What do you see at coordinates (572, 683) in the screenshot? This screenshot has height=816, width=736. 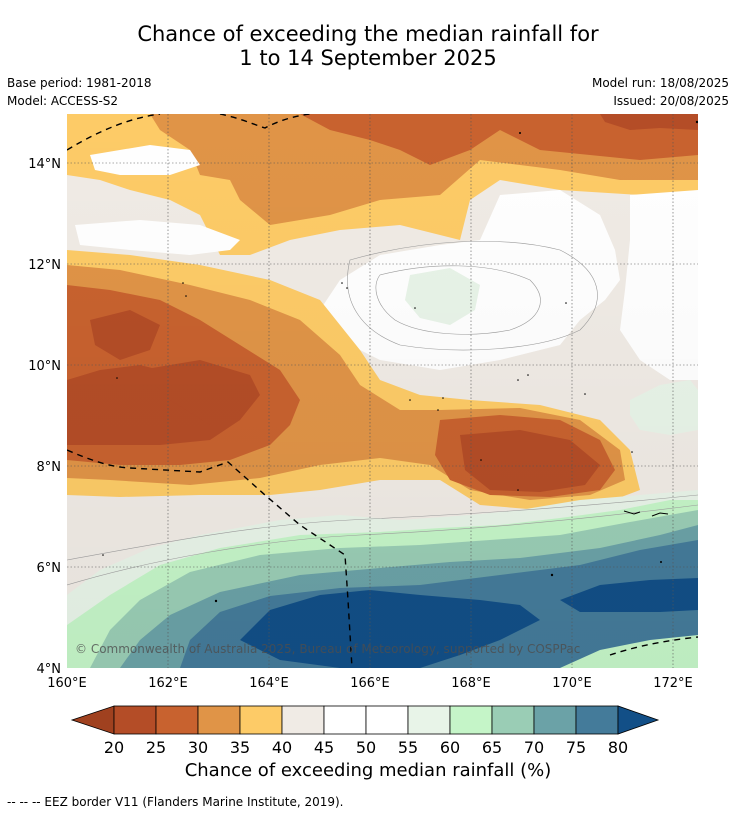 I see `lon-tick-170: 170°E` at bounding box center [572, 683].